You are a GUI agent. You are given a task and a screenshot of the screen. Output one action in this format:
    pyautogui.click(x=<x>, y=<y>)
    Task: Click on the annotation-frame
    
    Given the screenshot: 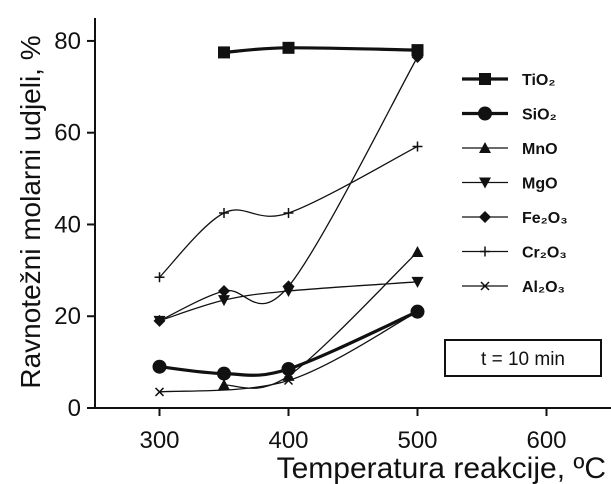 What is the action you would take?
    pyautogui.click(x=523, y=358)
    